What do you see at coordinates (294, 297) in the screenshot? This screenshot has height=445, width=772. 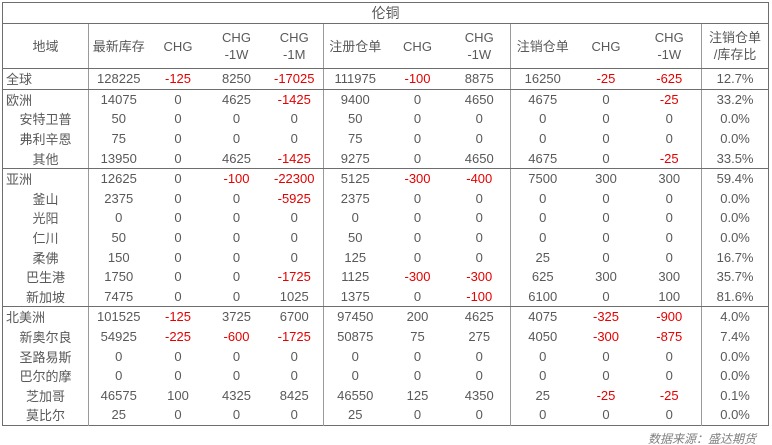 I see `value-cell: 1025` at bounding box center [294, 297].